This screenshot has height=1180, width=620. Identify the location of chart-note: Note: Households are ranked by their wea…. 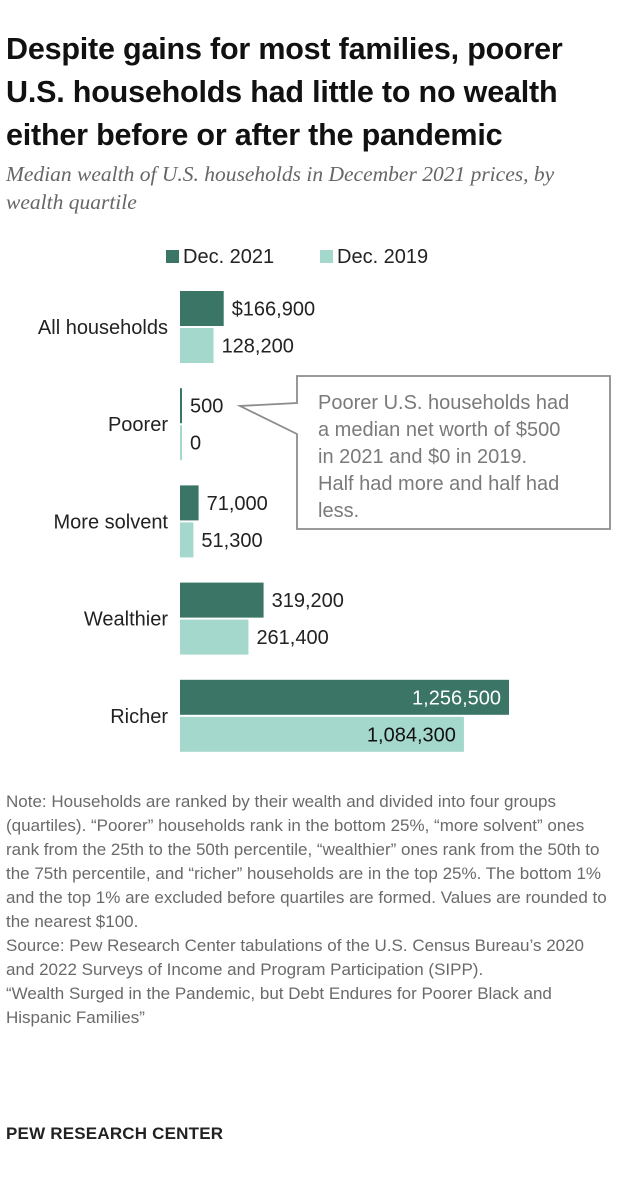
(306, 861).